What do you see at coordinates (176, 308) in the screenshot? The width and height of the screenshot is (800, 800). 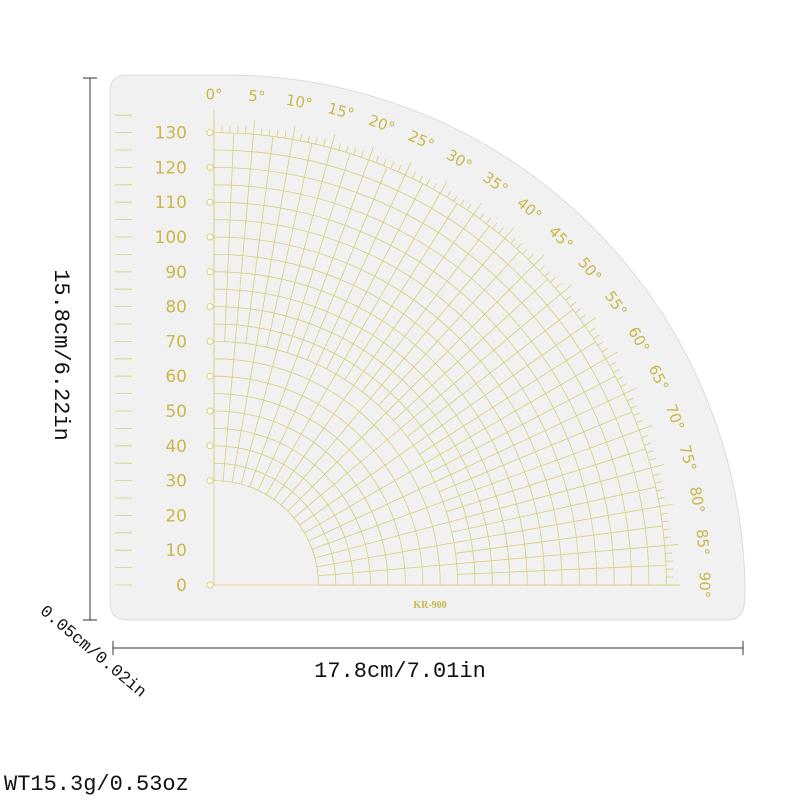 I see `radial-label: 80` at bounding box center [176, 308].